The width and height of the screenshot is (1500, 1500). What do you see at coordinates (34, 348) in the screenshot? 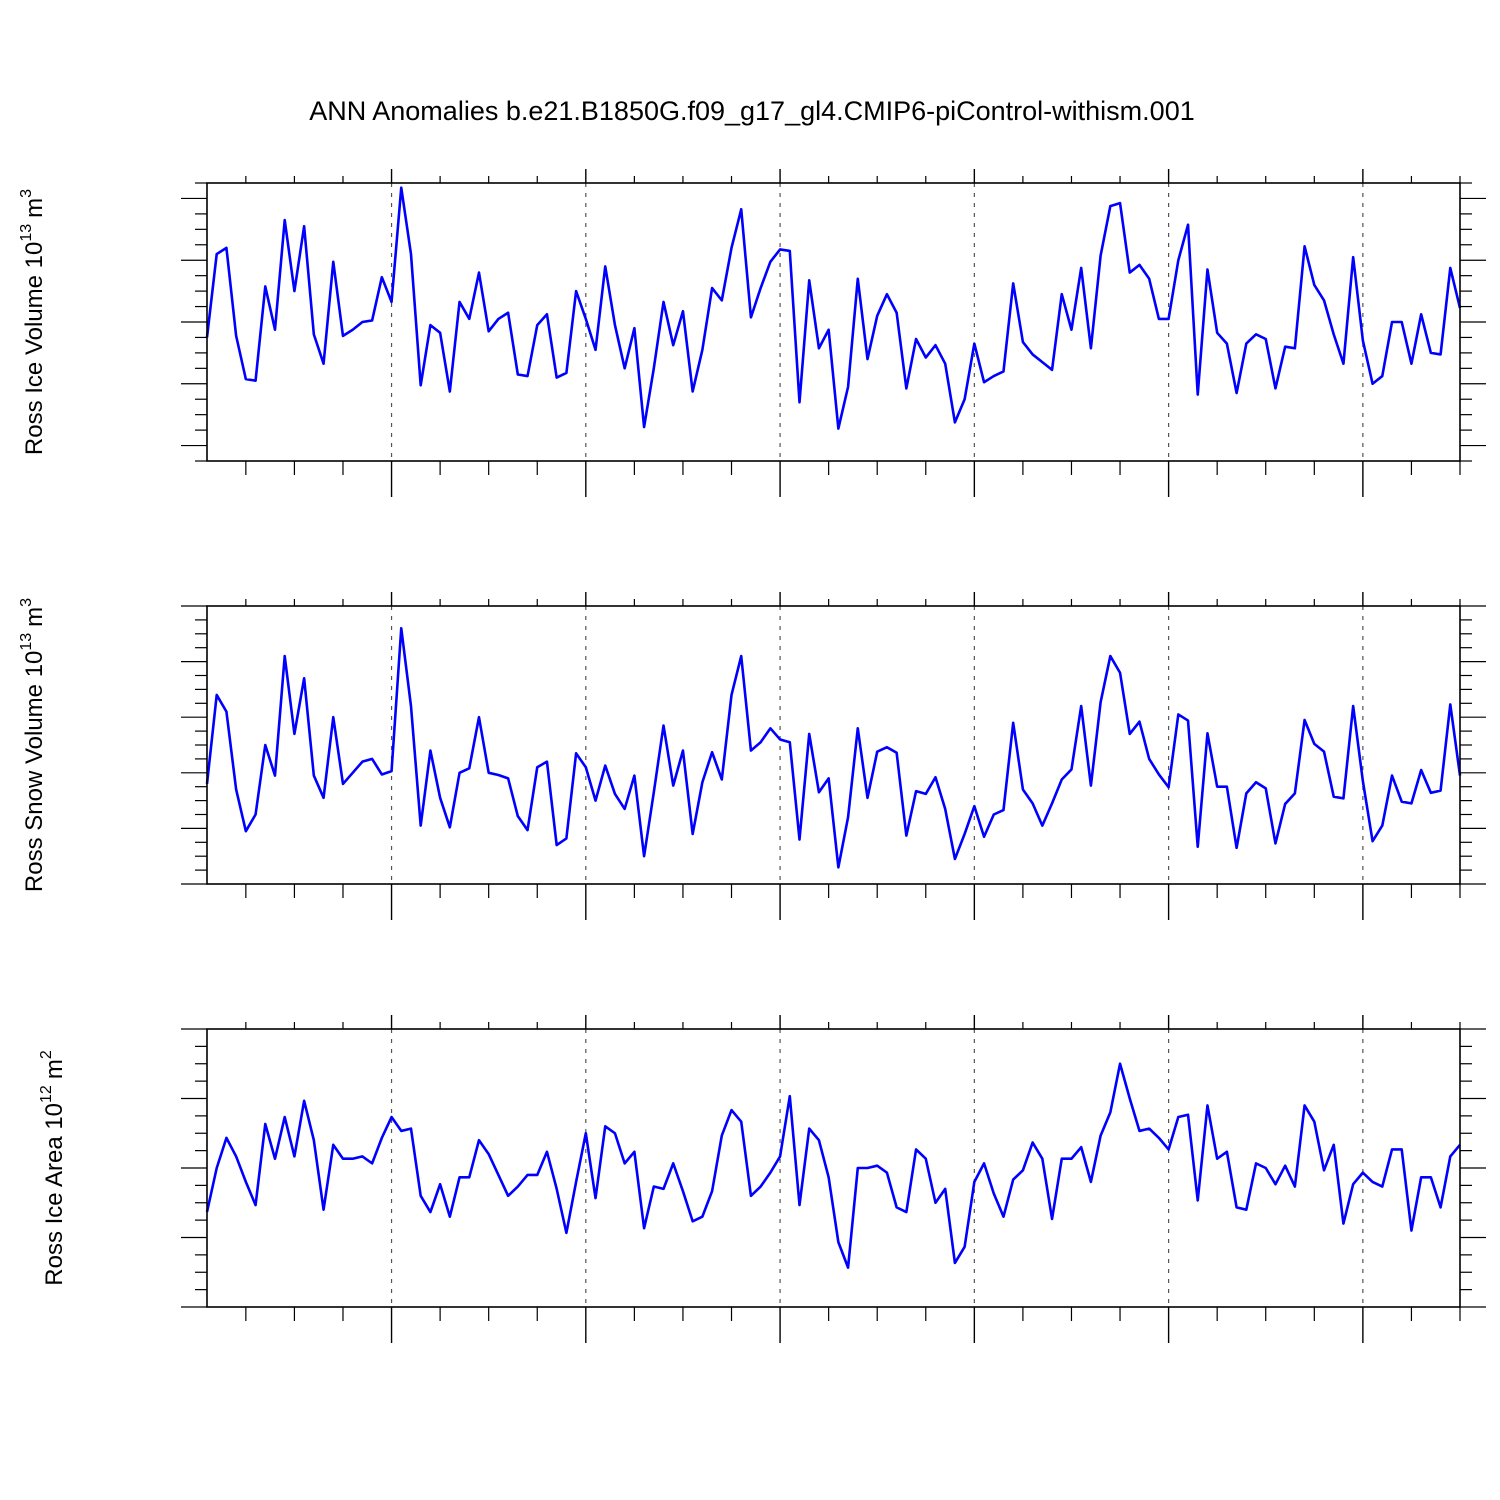
I see `y-axis-label-text: Ross Ice Volume 10` at bounding box center [34, 348].